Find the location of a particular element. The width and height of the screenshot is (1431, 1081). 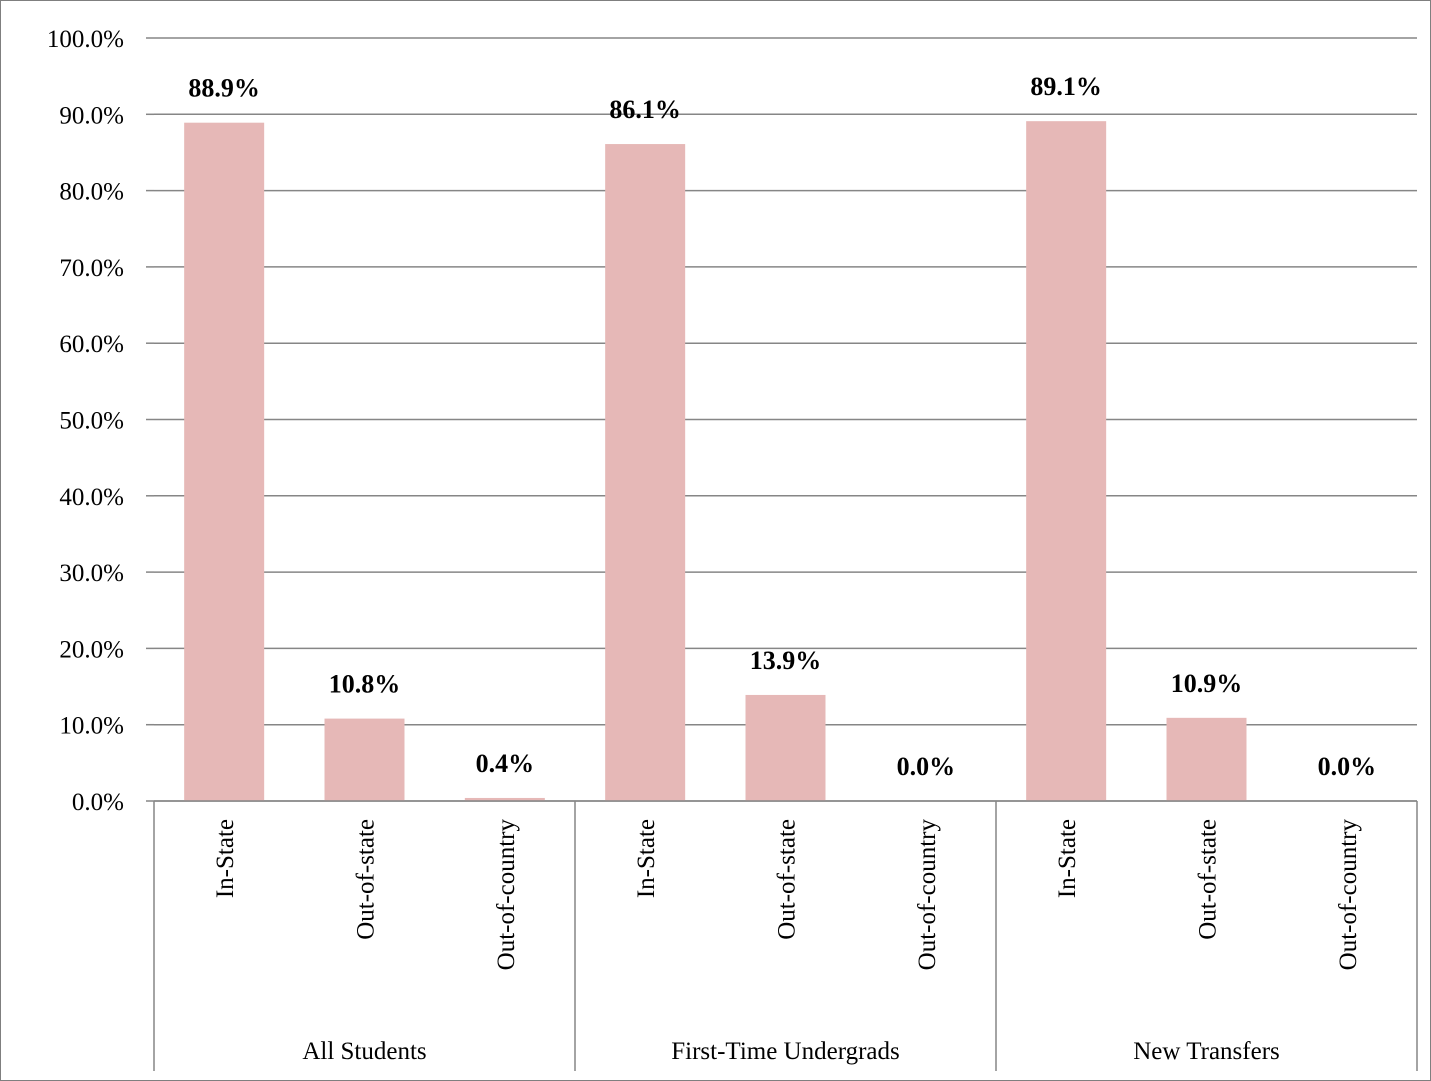

y-tick-label: 20.0% is located at coordinates (91, 649).